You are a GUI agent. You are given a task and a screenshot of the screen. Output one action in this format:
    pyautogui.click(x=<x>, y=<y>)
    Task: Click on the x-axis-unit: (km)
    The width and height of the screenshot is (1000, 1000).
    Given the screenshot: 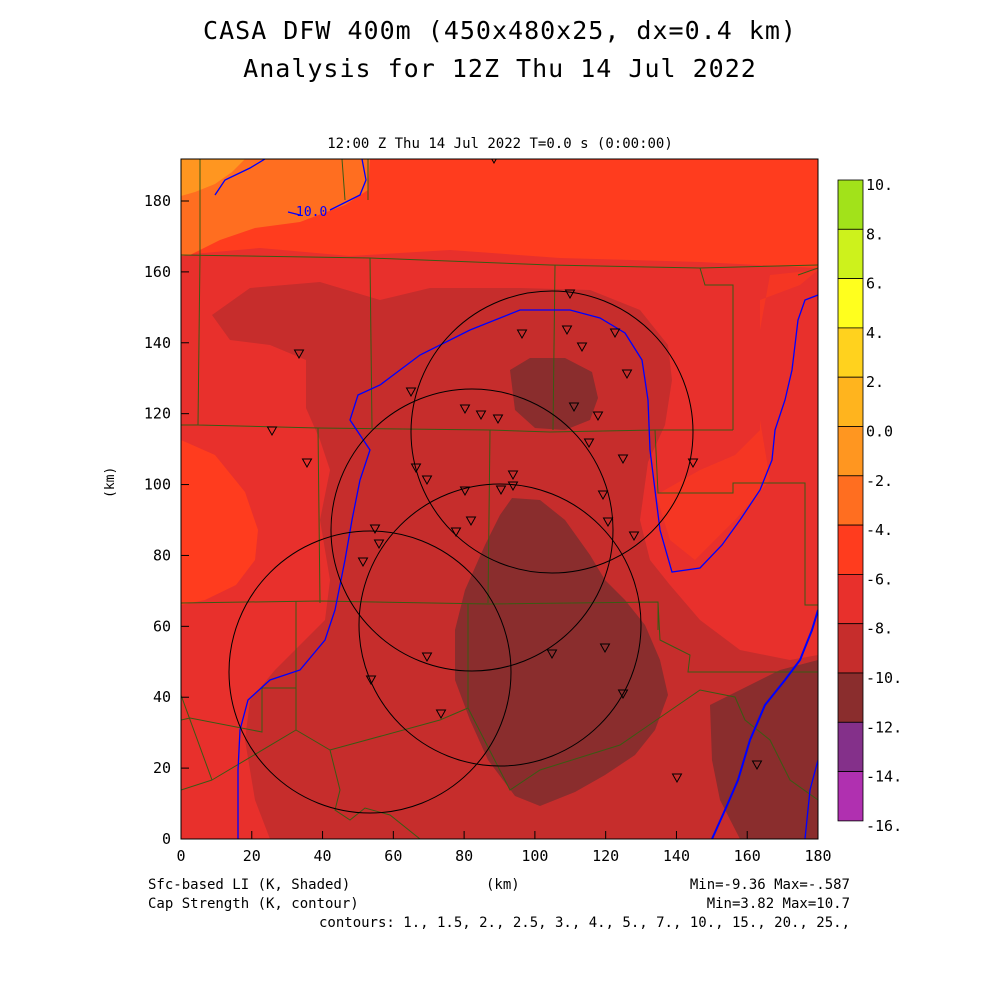 What is the action you would take?
    pyautogui.click(x=503, y=885)
    